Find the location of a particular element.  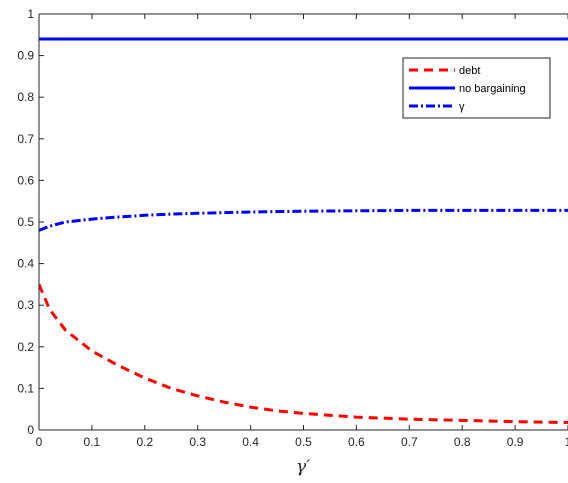

x-tick-label: 0.1 is located at coordinates (92, 442).